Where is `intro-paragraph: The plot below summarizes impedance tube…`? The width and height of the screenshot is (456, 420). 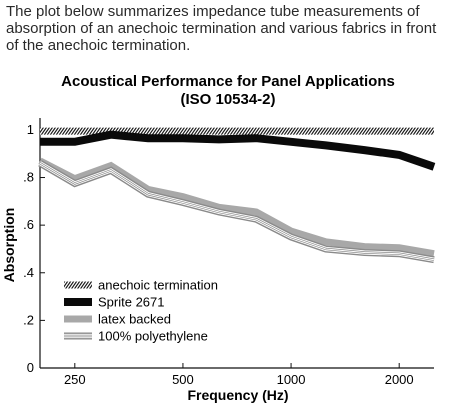 intro-paragraph: The plot below summarizes impedance tube… is located at coordinates (221, 28).